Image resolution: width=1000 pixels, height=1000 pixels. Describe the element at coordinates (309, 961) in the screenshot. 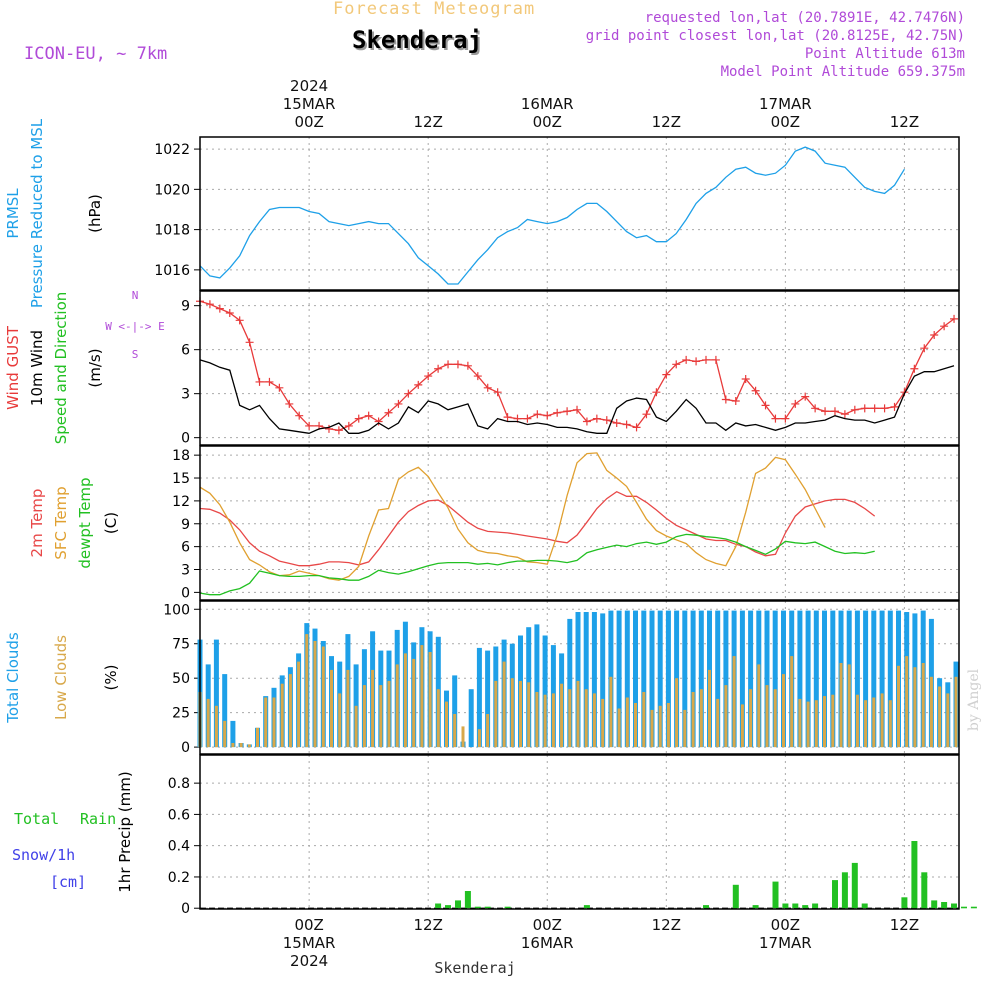

I see `time-label-bottom: 2024` at that location.